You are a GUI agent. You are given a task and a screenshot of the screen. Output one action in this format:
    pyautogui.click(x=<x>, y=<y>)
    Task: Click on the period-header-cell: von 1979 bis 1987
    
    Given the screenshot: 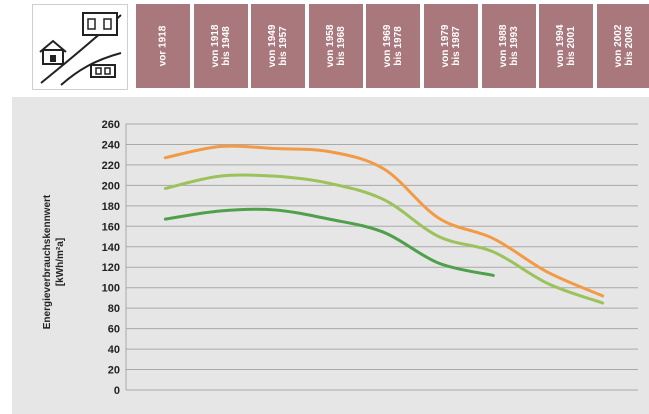 What is the action you would take?
    pyautogui.click(x=451, y=46)
    